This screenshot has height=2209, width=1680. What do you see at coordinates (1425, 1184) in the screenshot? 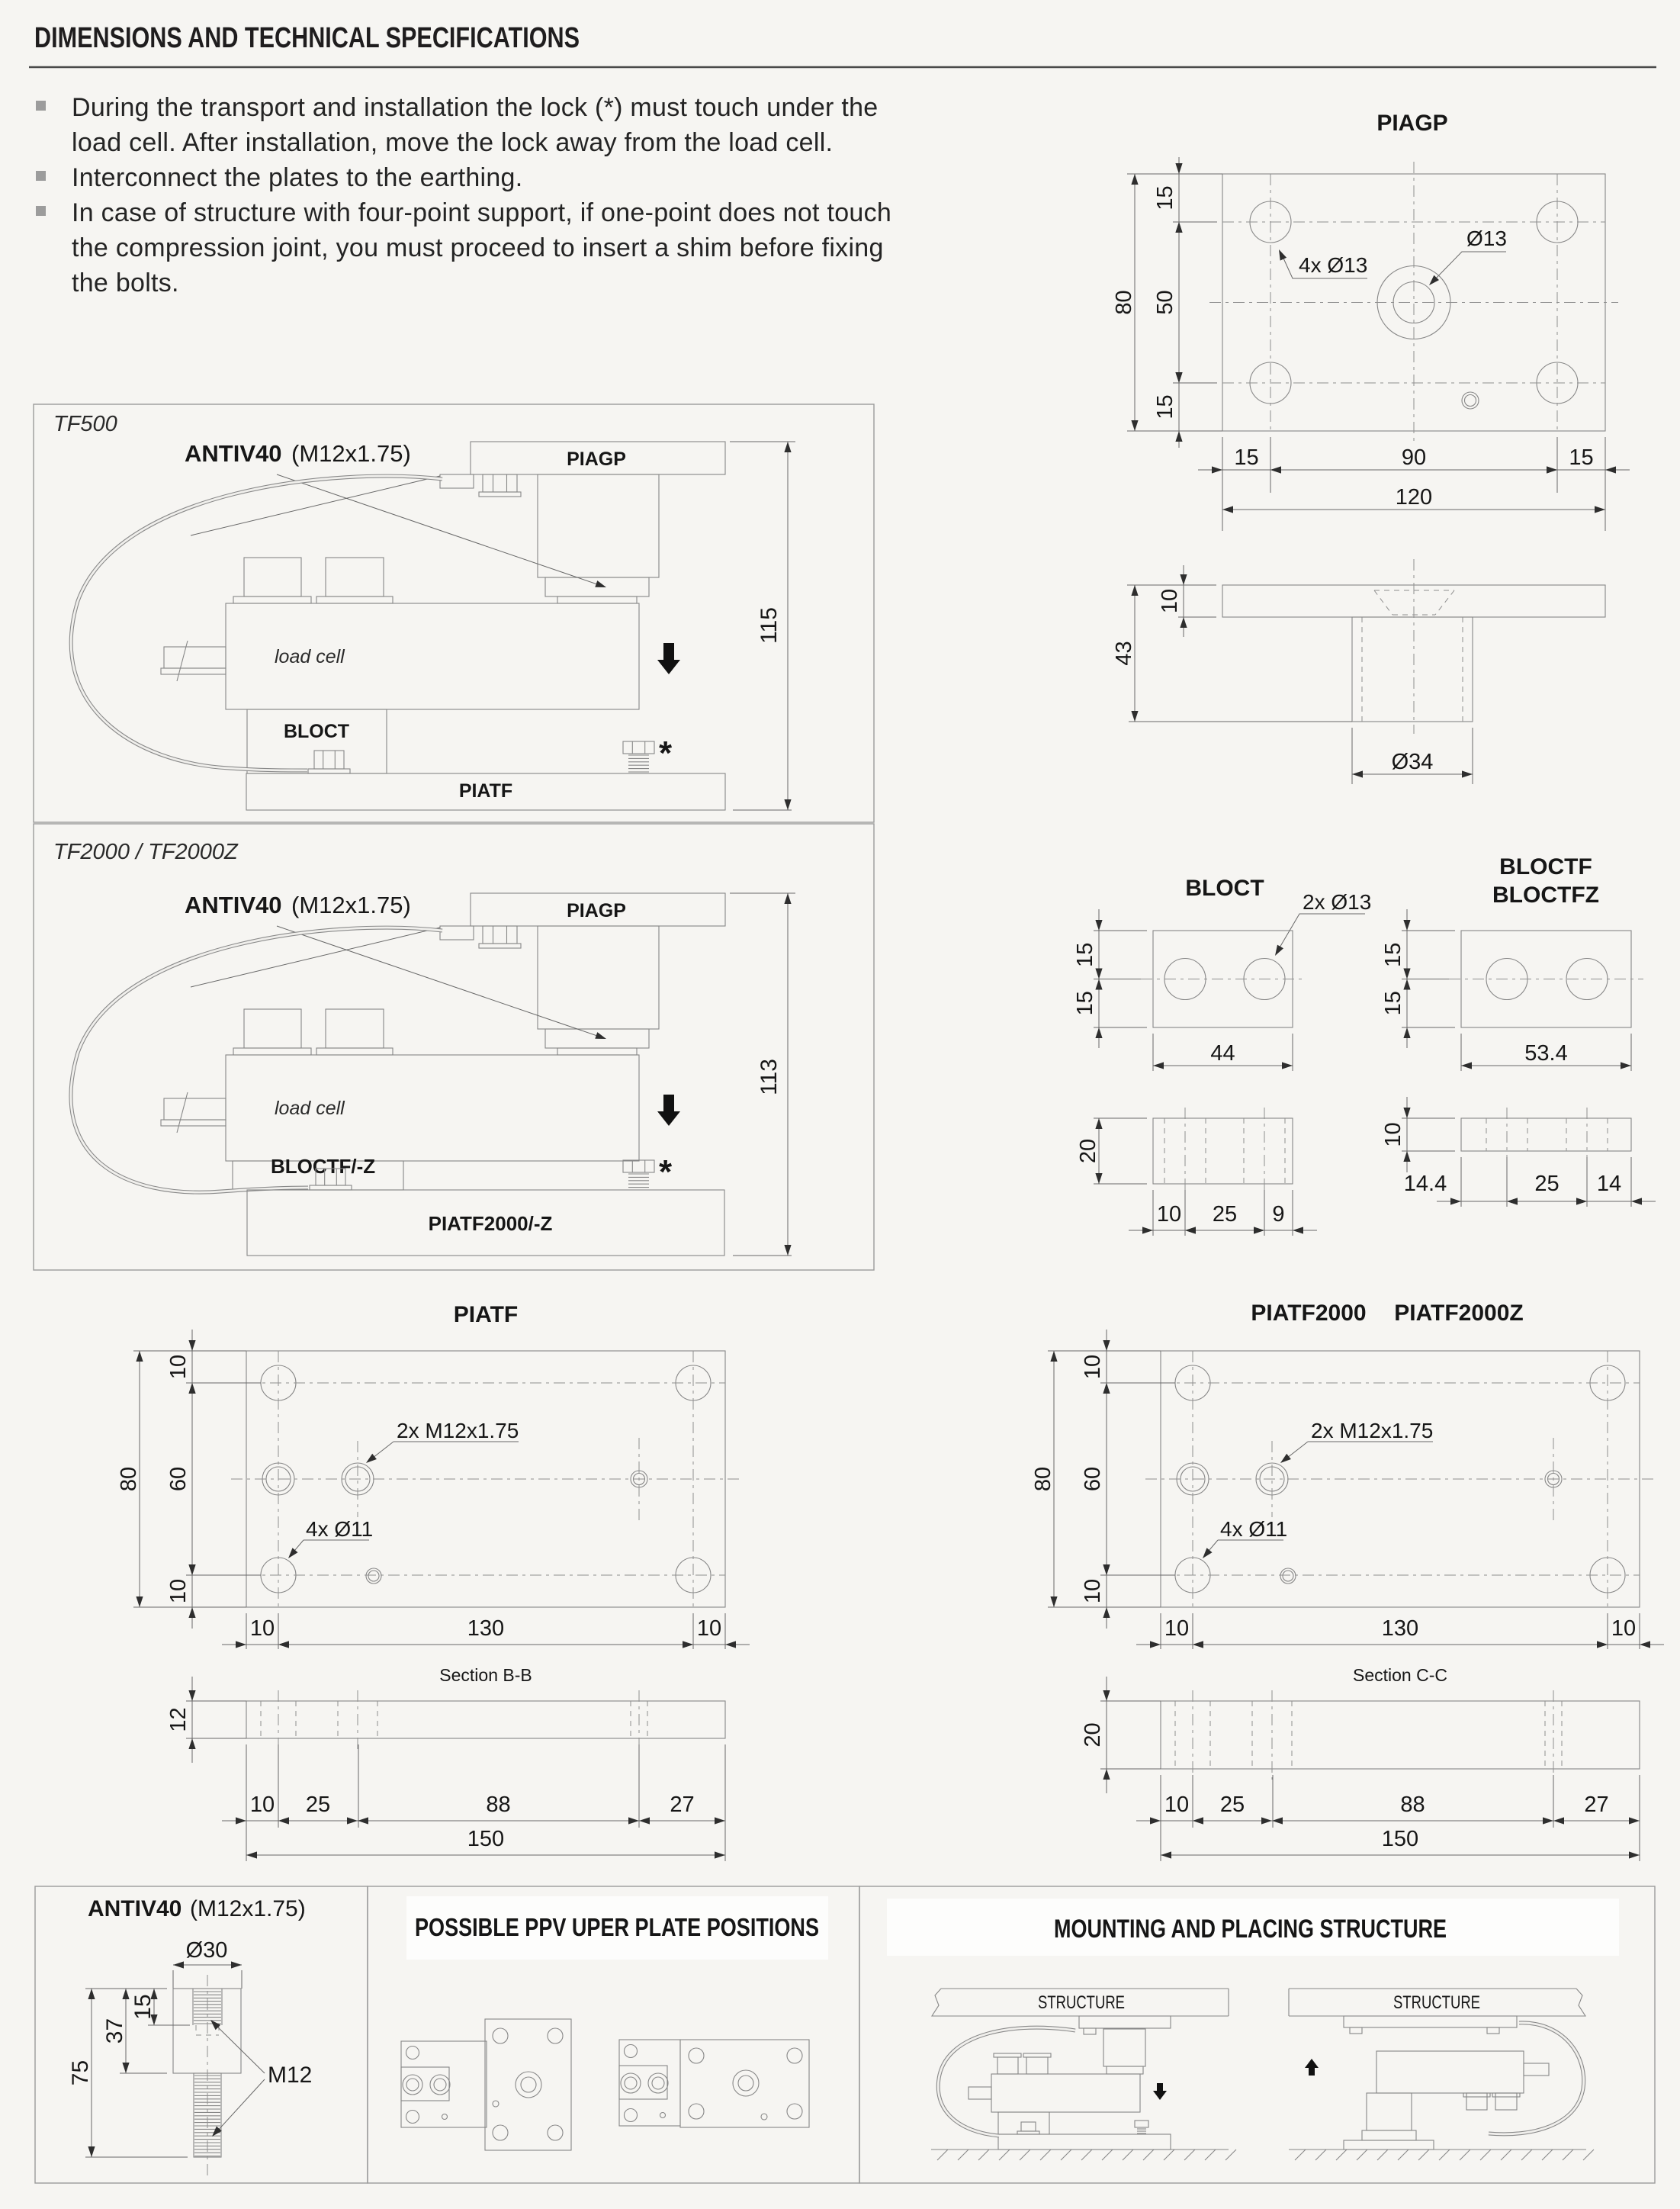
I see `svg-text: 14.4` at bounding box center [1425, 1184].